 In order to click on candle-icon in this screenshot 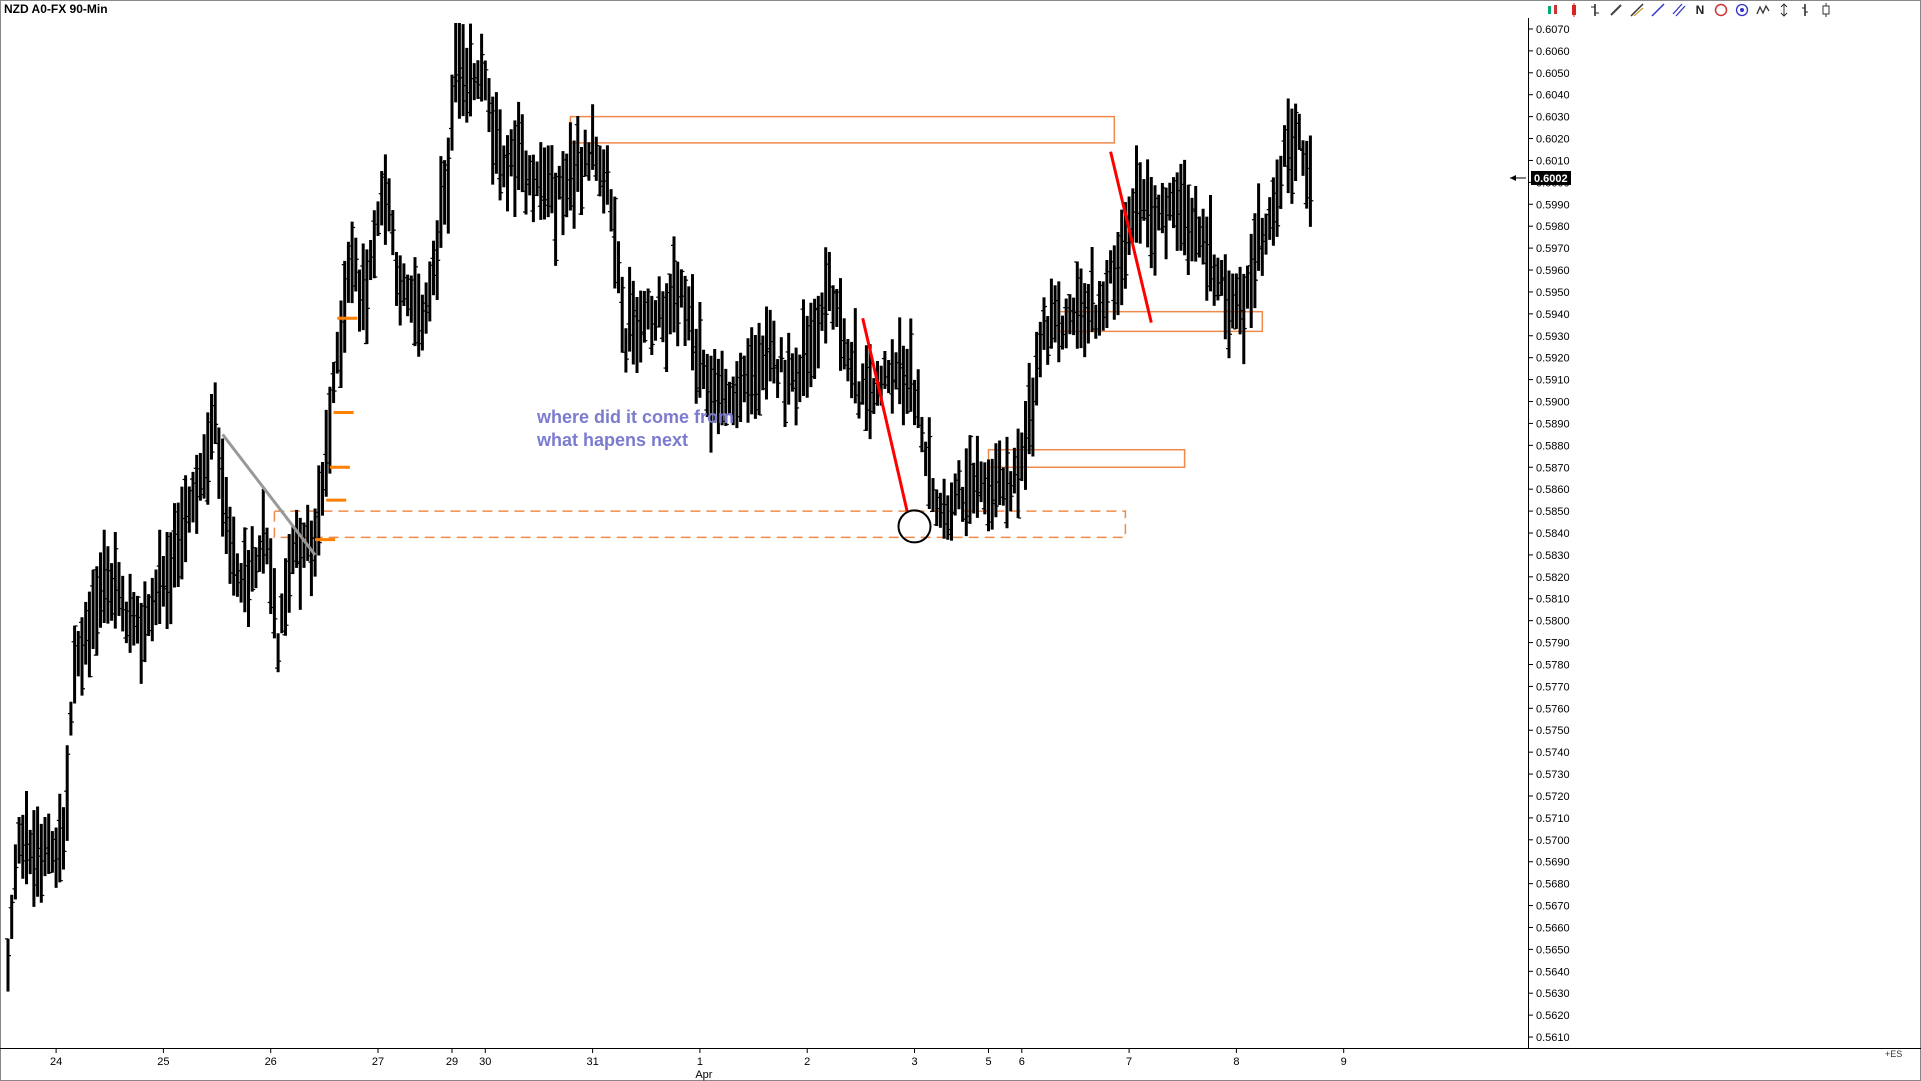, I will do `click(1826, 10)`.